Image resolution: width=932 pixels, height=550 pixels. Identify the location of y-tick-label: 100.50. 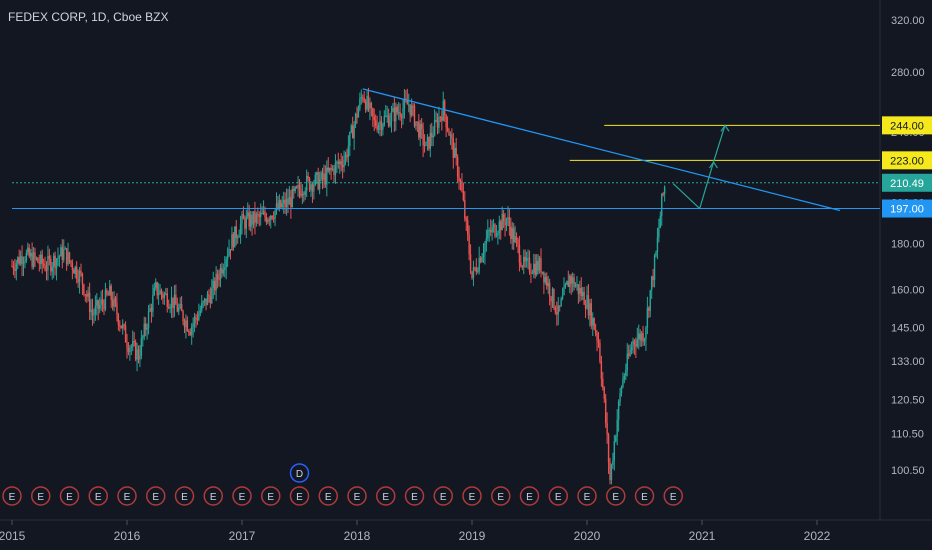
(908, 471).